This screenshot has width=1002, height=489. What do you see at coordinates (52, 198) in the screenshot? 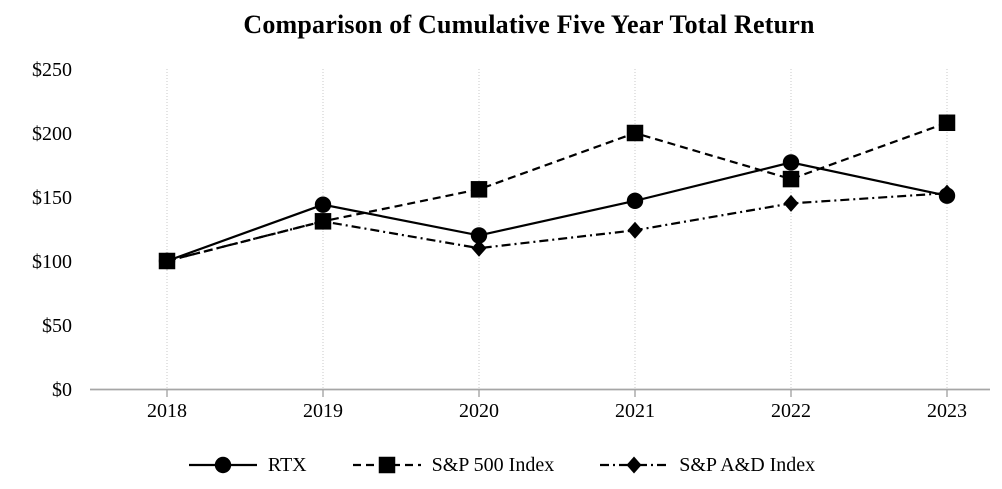
I see `y-tick-label: $150` at bounding box center [52, 198].